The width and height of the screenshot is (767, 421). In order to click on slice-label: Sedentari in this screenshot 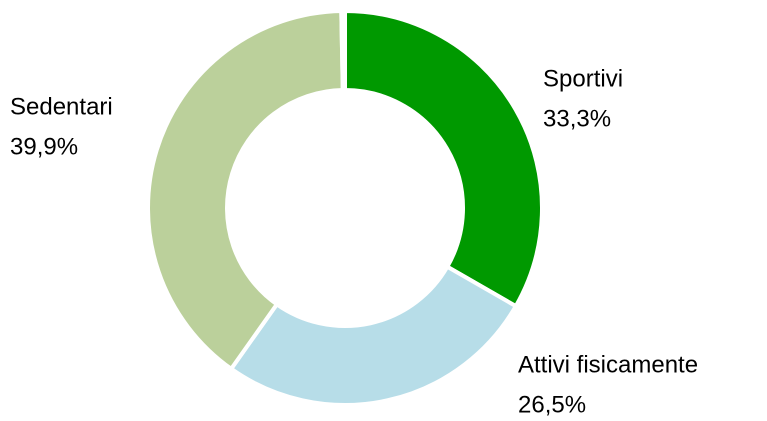, I will do `click(61, 106)`.